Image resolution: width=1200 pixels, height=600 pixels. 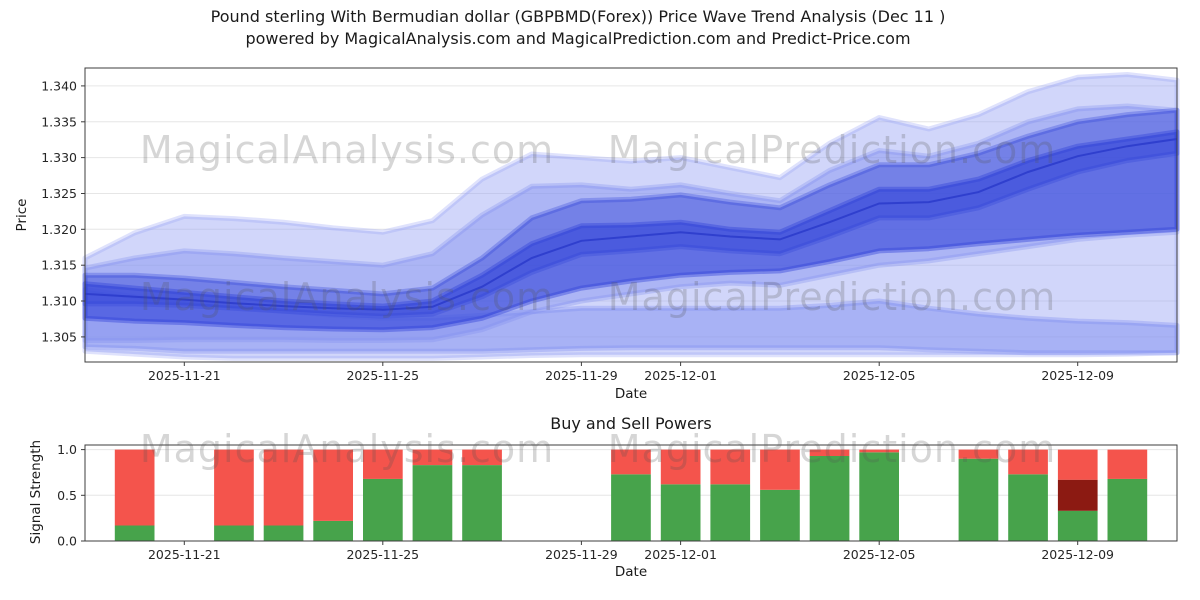 I want to click on y-tick-label: 1.305, so click(x=59, y=336).